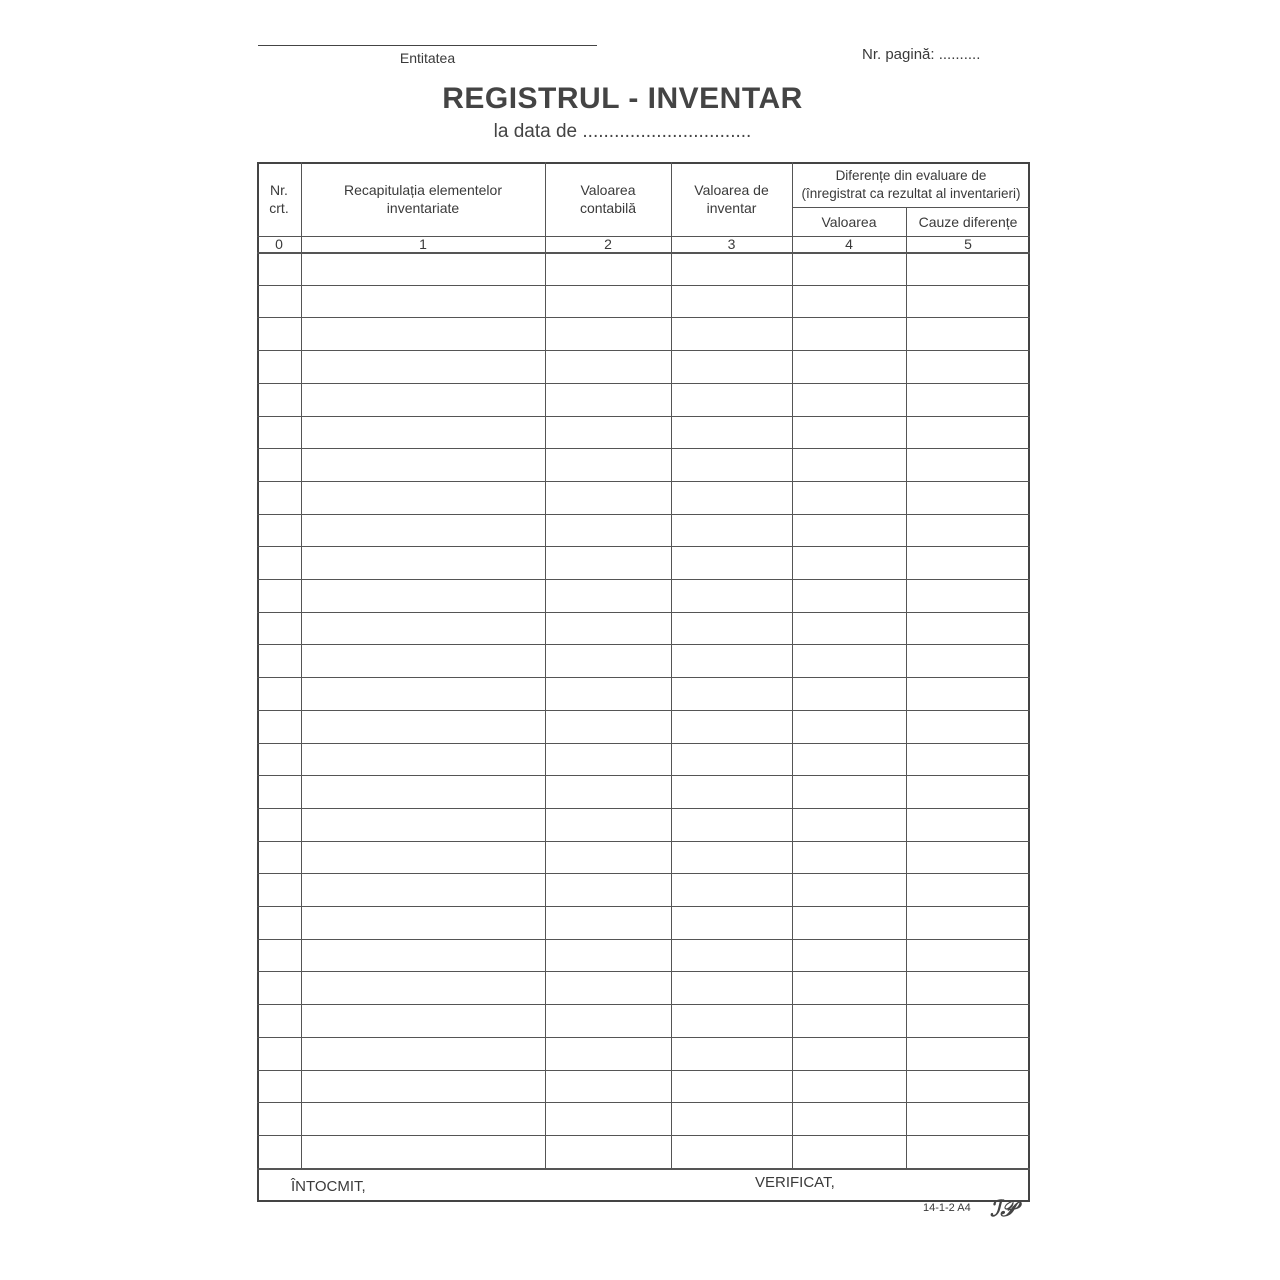 The height and width of the screenshot is (1280, 1280). Describe the element at coordinates (608, 199) in the screenshot. I see `column-header: Valoarea contabilă` at that location.